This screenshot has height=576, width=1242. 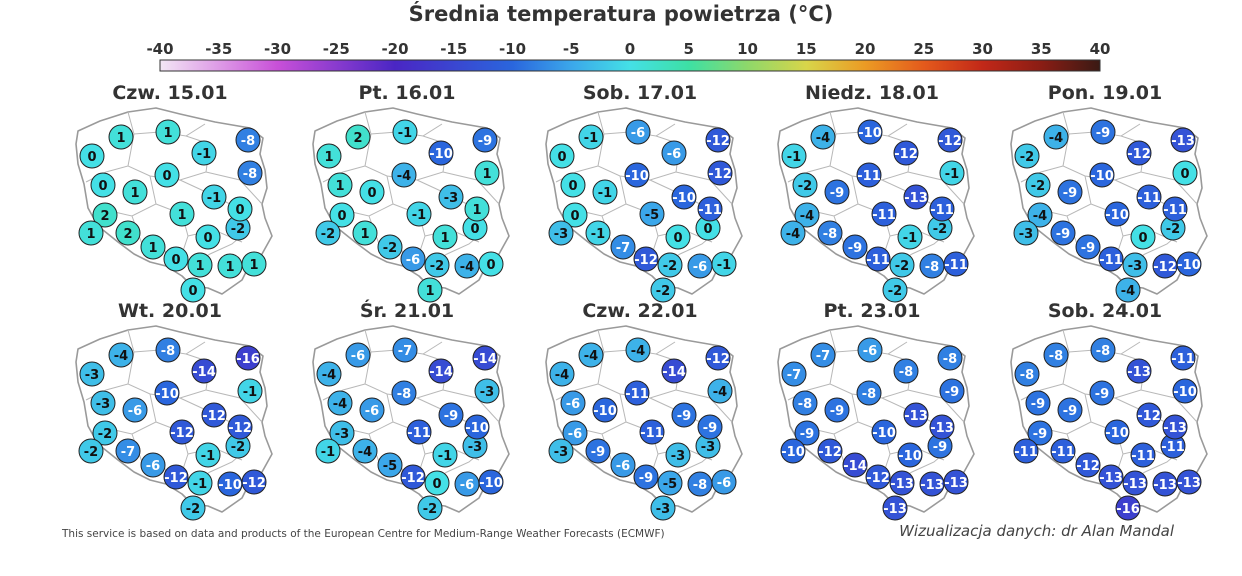 I want to click on temperature-value: 1, so click(x=364, y=234).